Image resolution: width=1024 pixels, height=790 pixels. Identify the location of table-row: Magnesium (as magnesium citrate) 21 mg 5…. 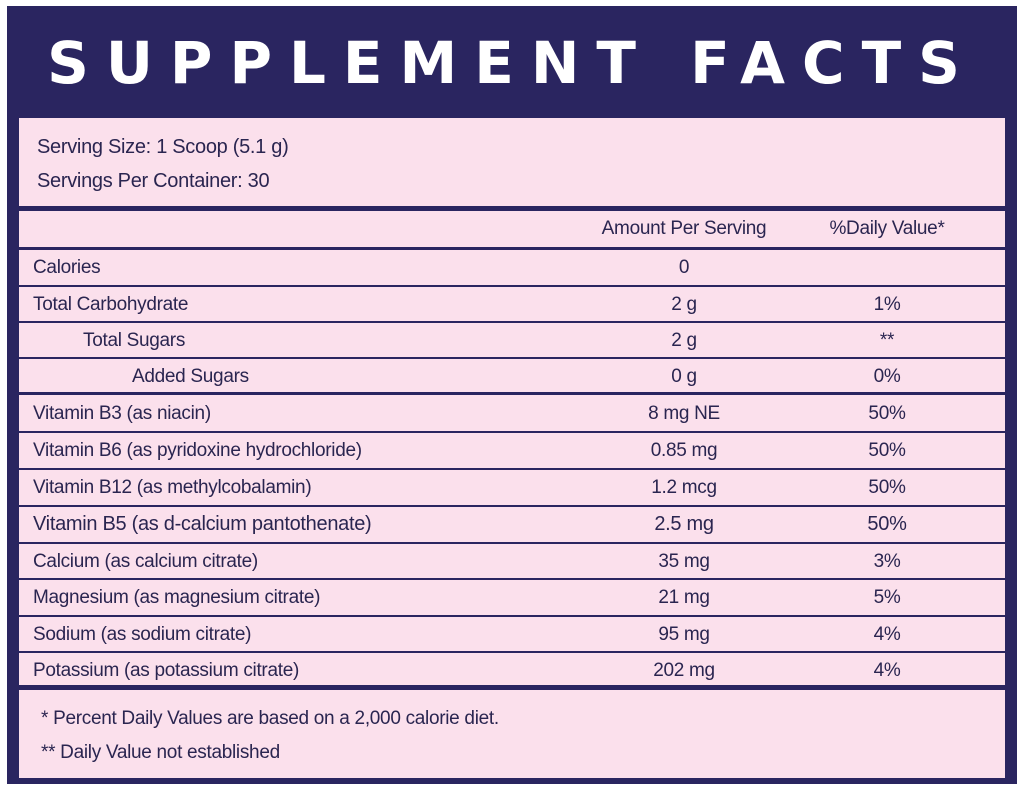
(512, 597).